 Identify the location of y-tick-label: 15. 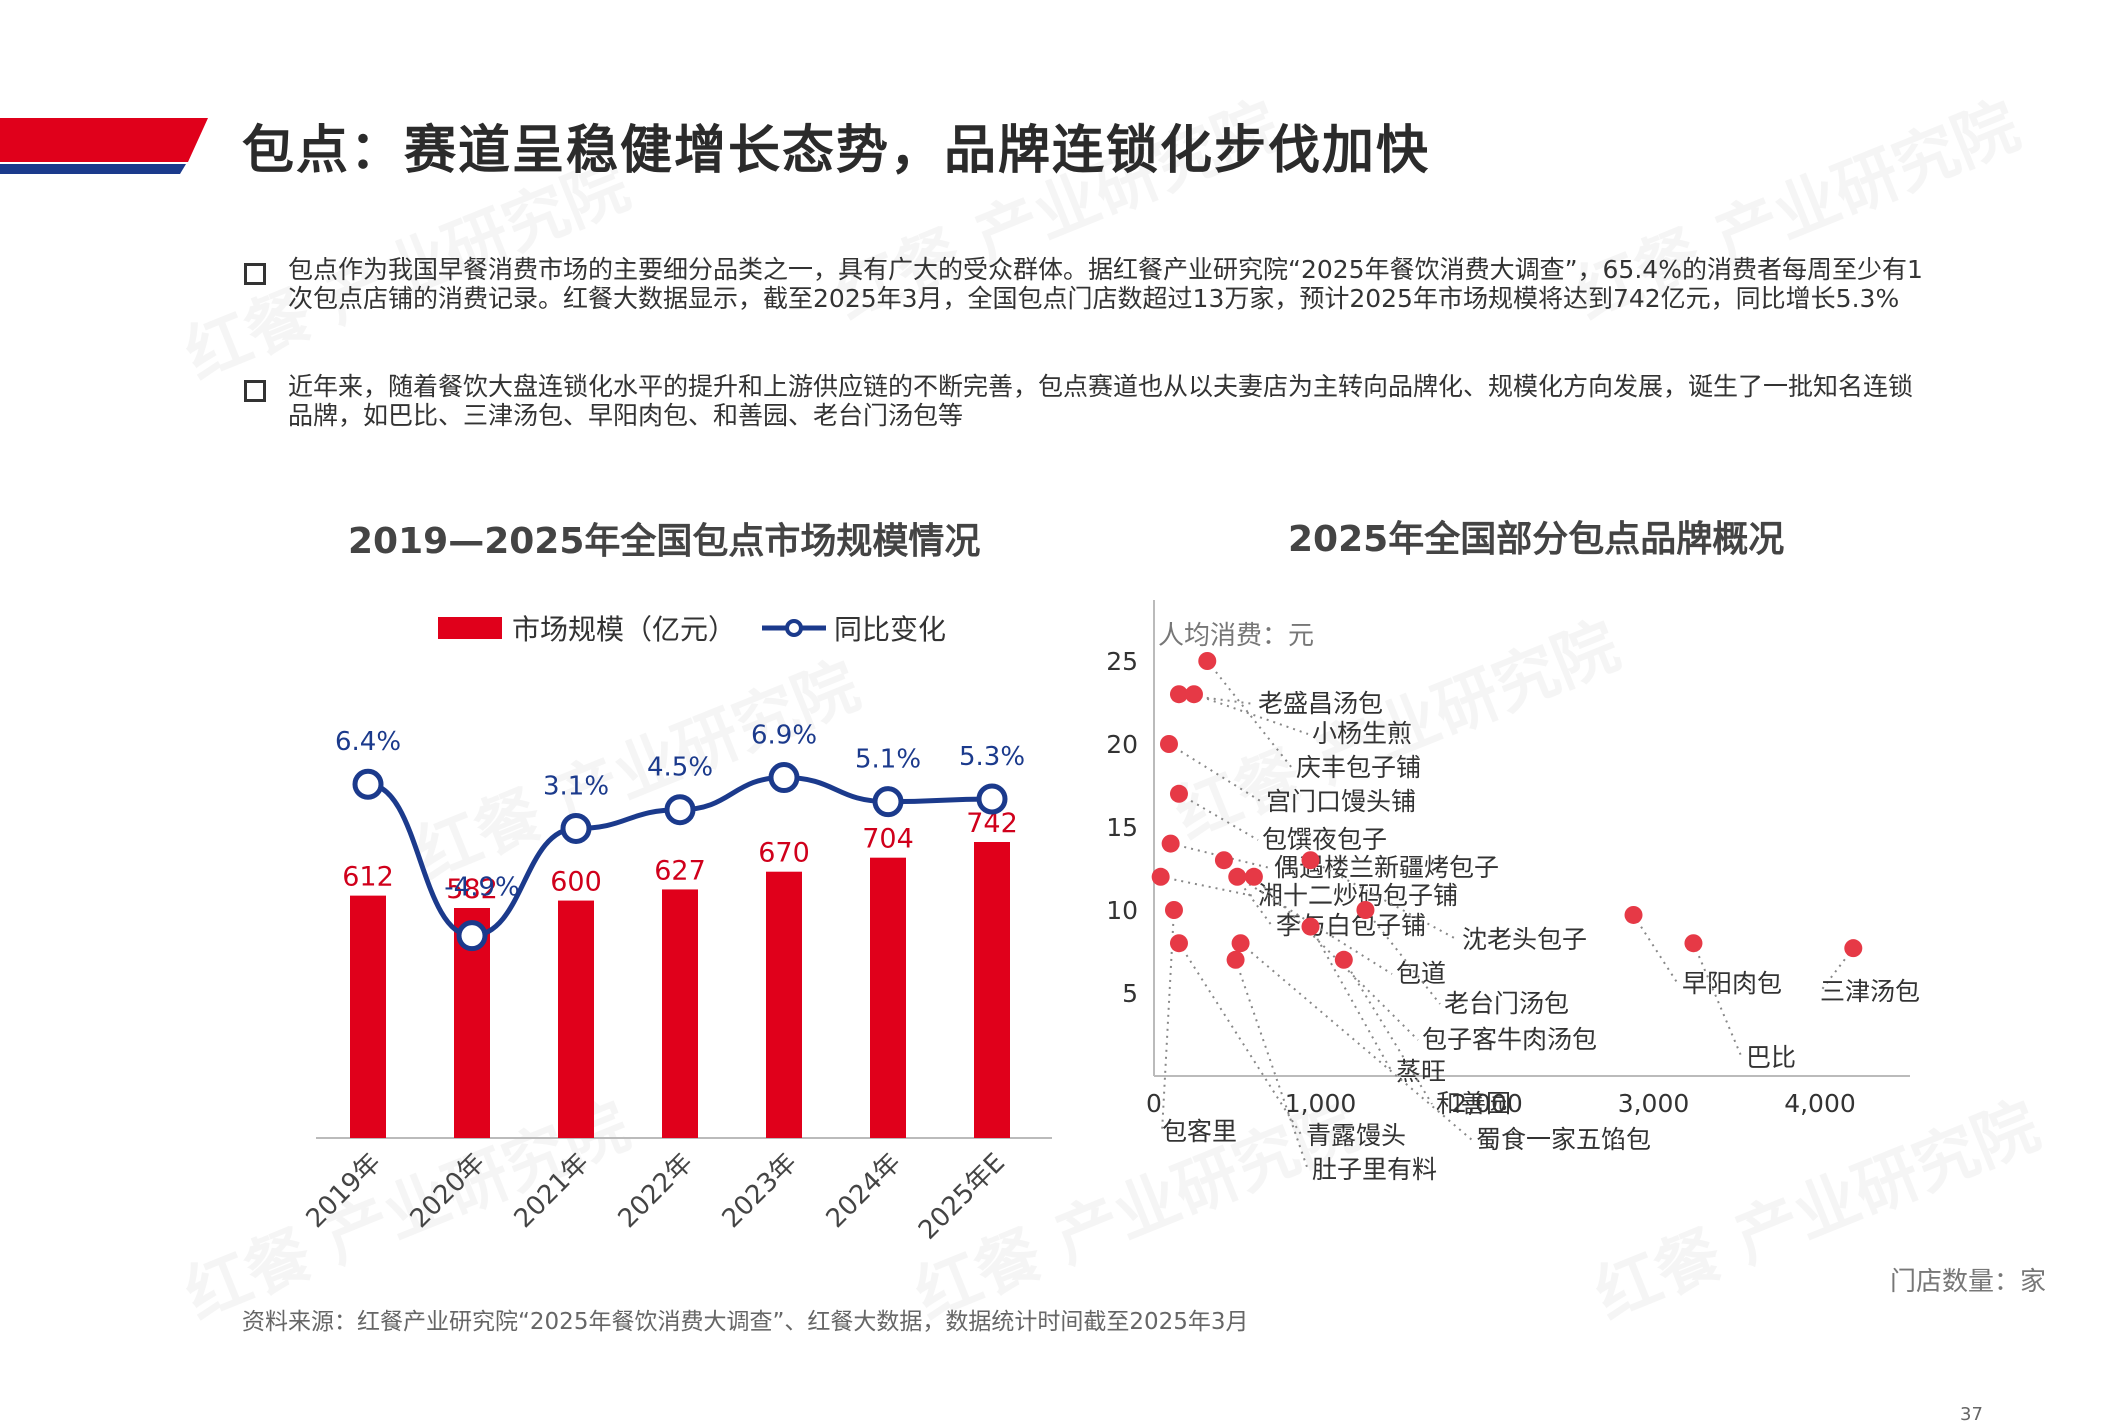
(1122, 827).